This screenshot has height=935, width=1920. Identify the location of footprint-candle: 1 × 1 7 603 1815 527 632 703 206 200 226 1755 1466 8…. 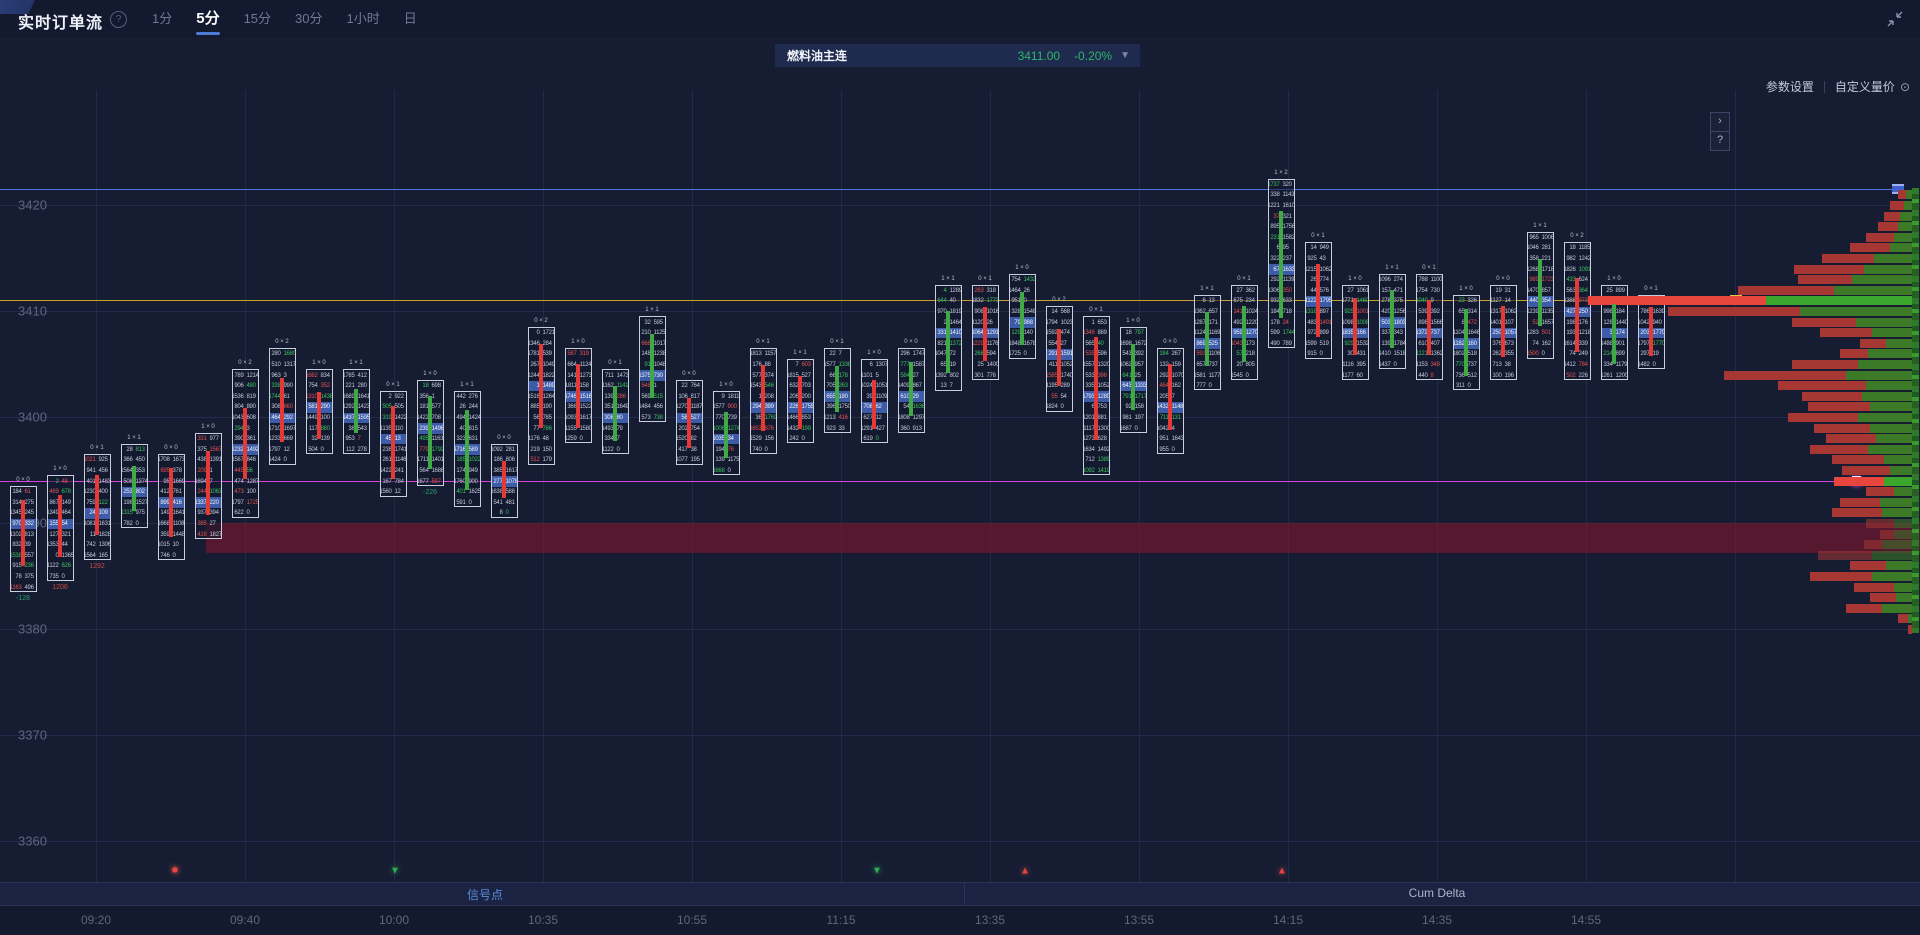
(800, 397).